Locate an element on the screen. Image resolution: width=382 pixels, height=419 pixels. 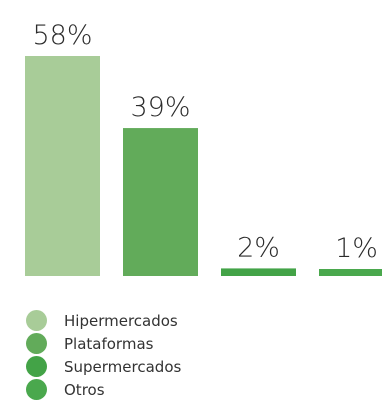
legend-item-plataformas: Plataformas is located at coordinates (103, 343).